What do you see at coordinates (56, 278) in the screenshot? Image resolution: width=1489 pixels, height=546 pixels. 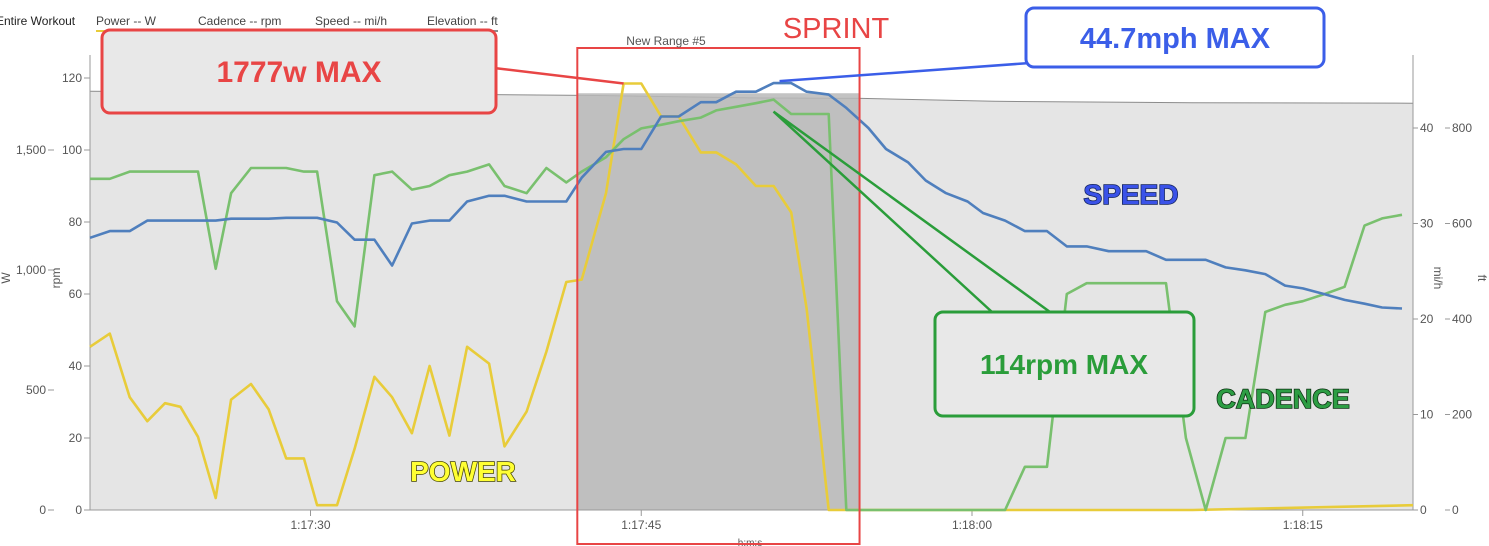 I see `rpm-axis-title: rpm` at bounding box center [56, 278].